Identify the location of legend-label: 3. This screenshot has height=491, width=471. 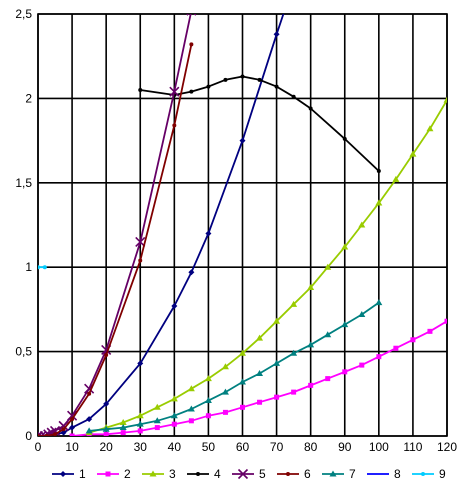
(172, 474).